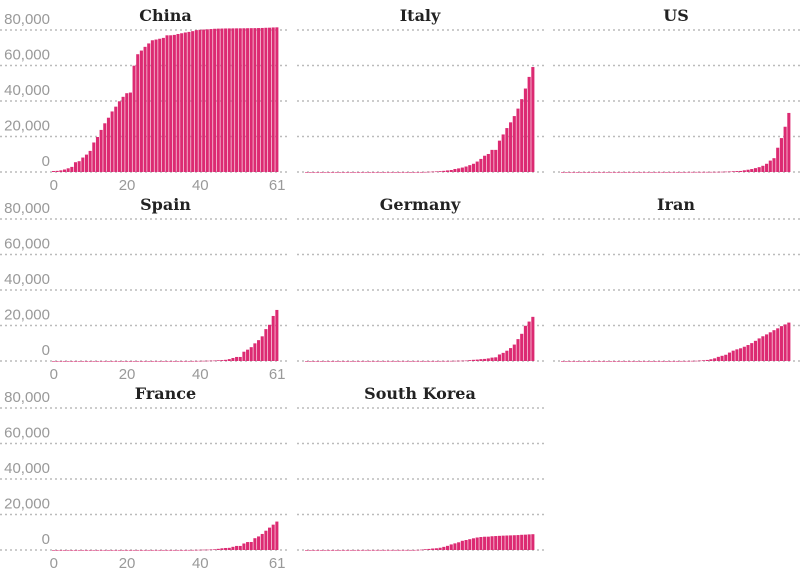  What do you see at coordinates (27, 468) in the screenshot?
I see `y-tick-label: 40,000` at bounding box center [27, 468].